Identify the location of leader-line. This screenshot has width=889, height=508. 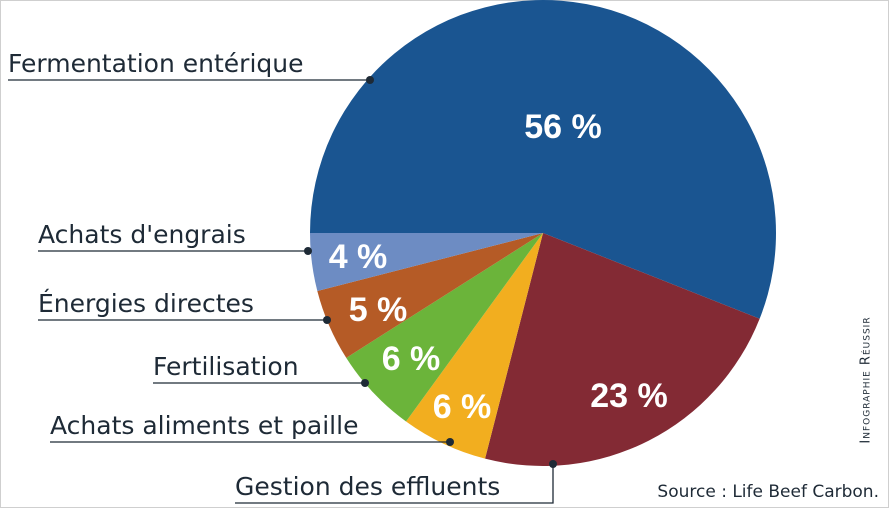
(394, 484).